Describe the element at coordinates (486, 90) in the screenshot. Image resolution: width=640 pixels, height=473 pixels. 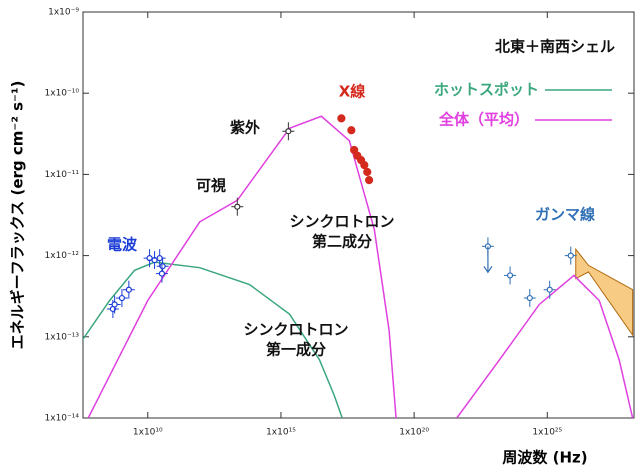
I see `legend-label: ホットスポット` at that location.